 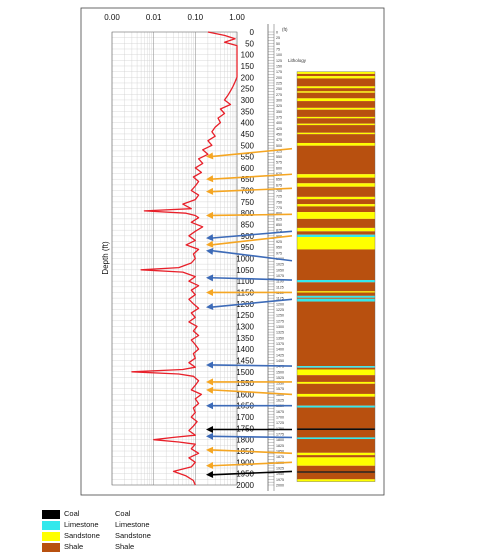 What do you see at coordinates (279, 163) in the screenshot?
I see `ruler-label: 575` at bounding box center [279, 163].